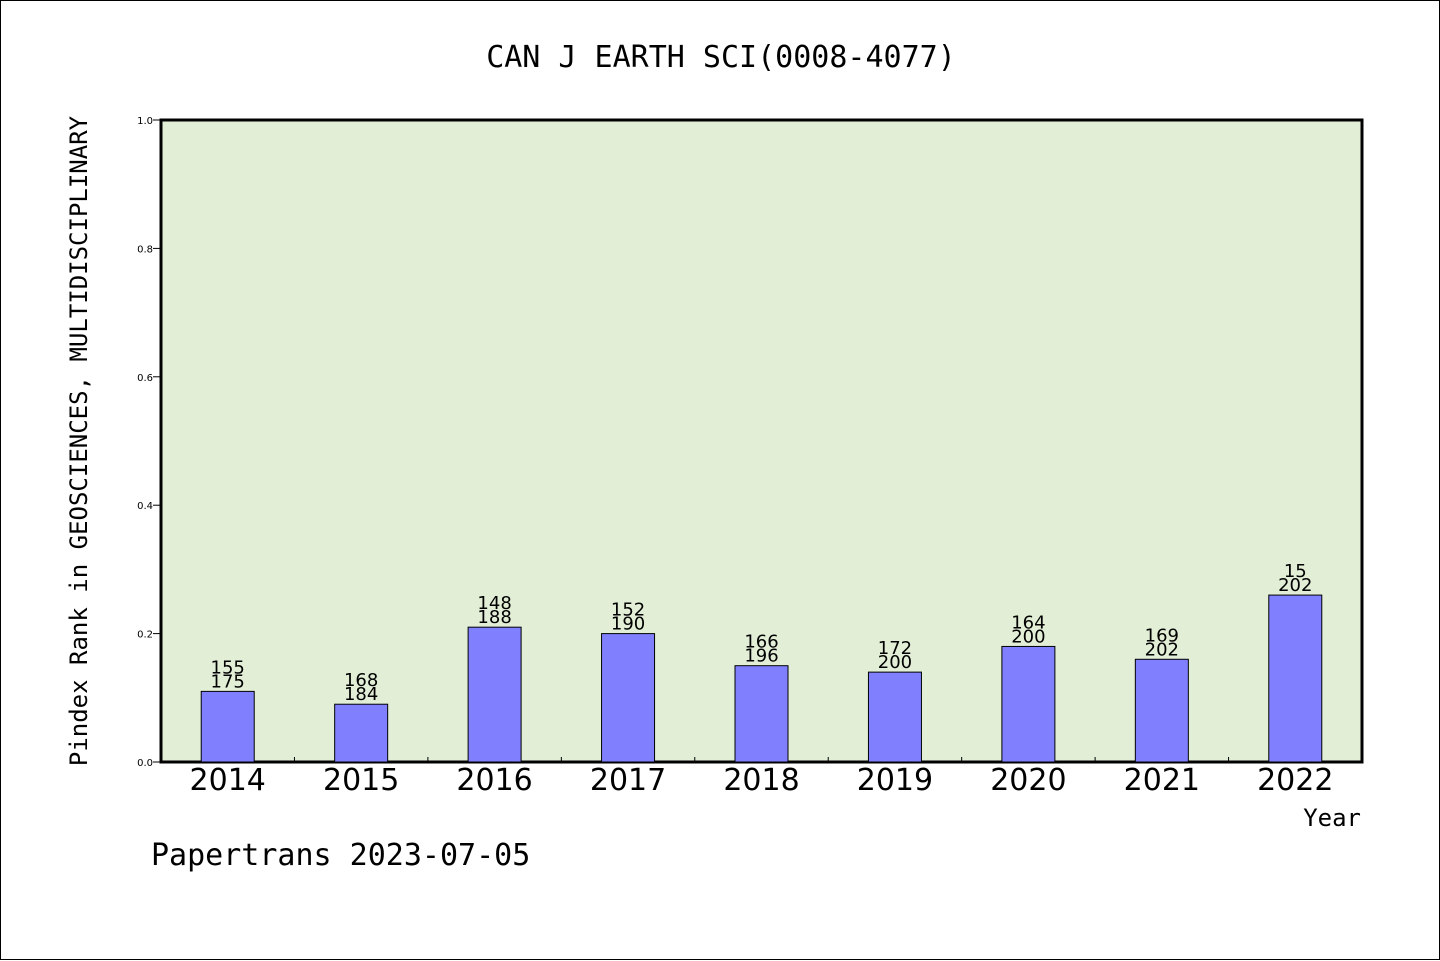 The width and height of the screenshot is (1440, 961). I want to click on bar-2015, so click(361, 733).